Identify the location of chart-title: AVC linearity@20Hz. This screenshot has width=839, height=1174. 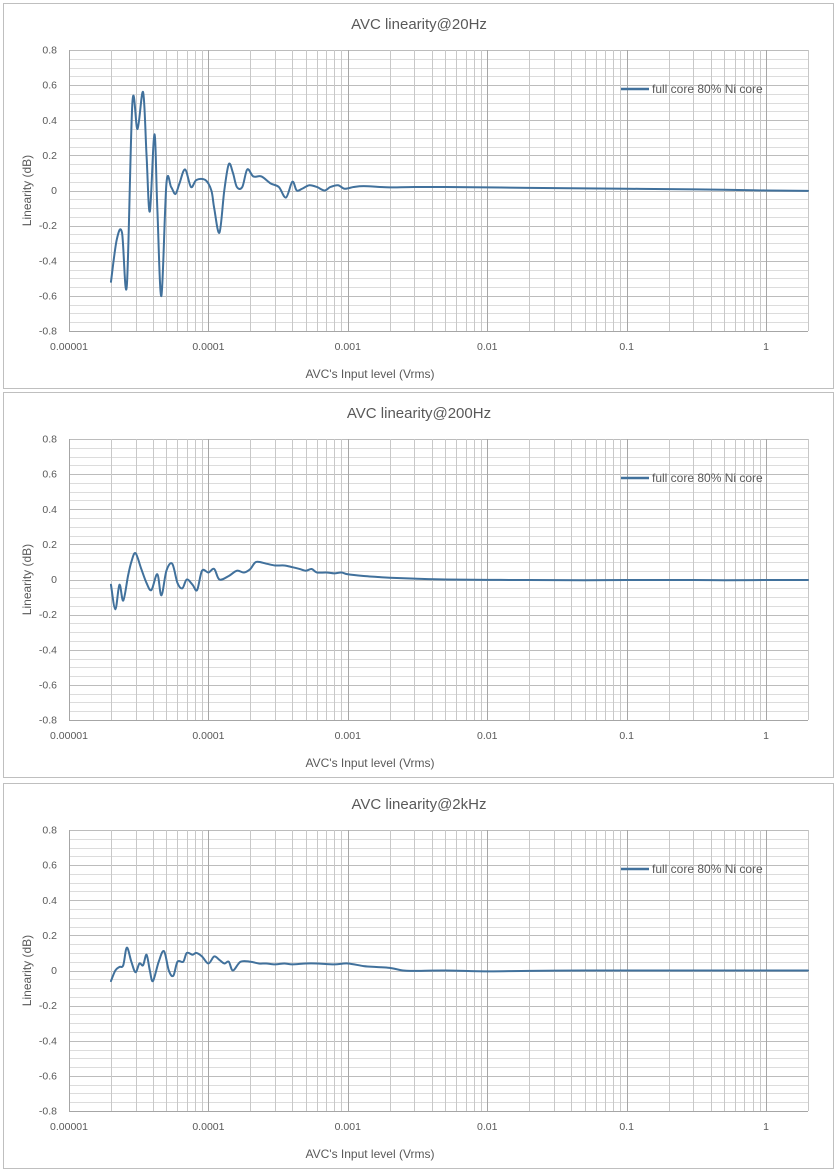
(419, 24).